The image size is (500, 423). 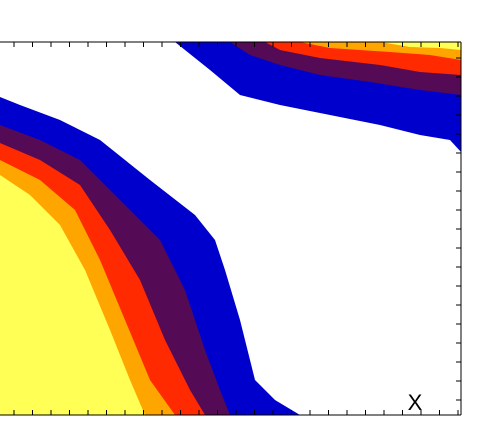 I want to click on axis-label: X, so click(x=415, y=402).